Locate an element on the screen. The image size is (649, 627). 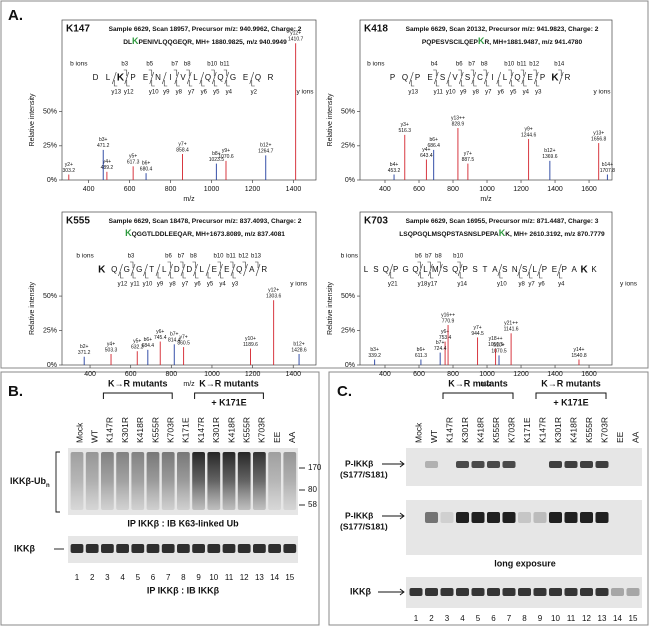
residue: S is located at coordinates (445, 269).